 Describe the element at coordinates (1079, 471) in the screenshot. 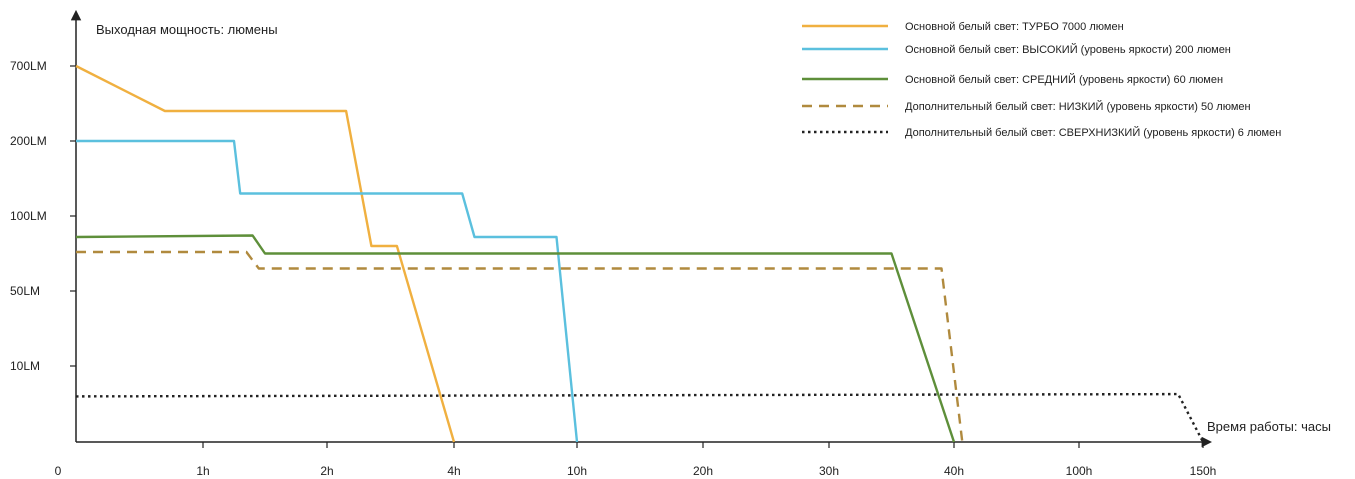

I see `x-tick-label: 100h` at that location.